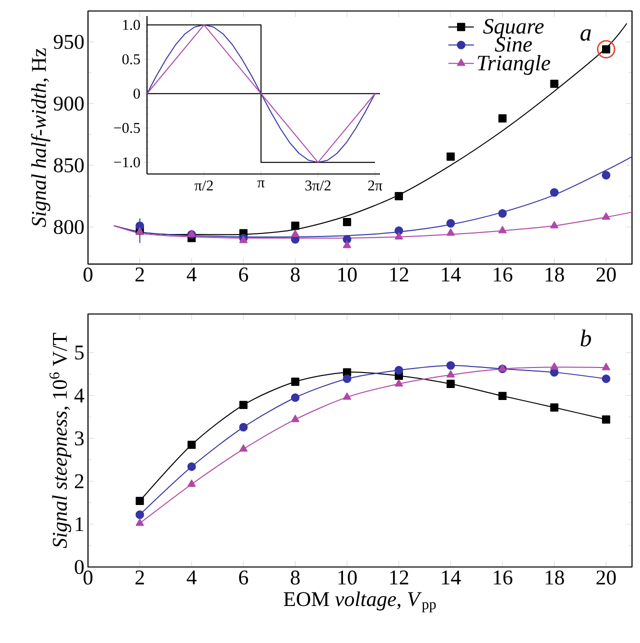 This screenshot has width=640, height=643. What do you see at coordinates (131, 59) in the screenshot?
I see `y-tick-label: 0.5` at bounding box center [131, 59].